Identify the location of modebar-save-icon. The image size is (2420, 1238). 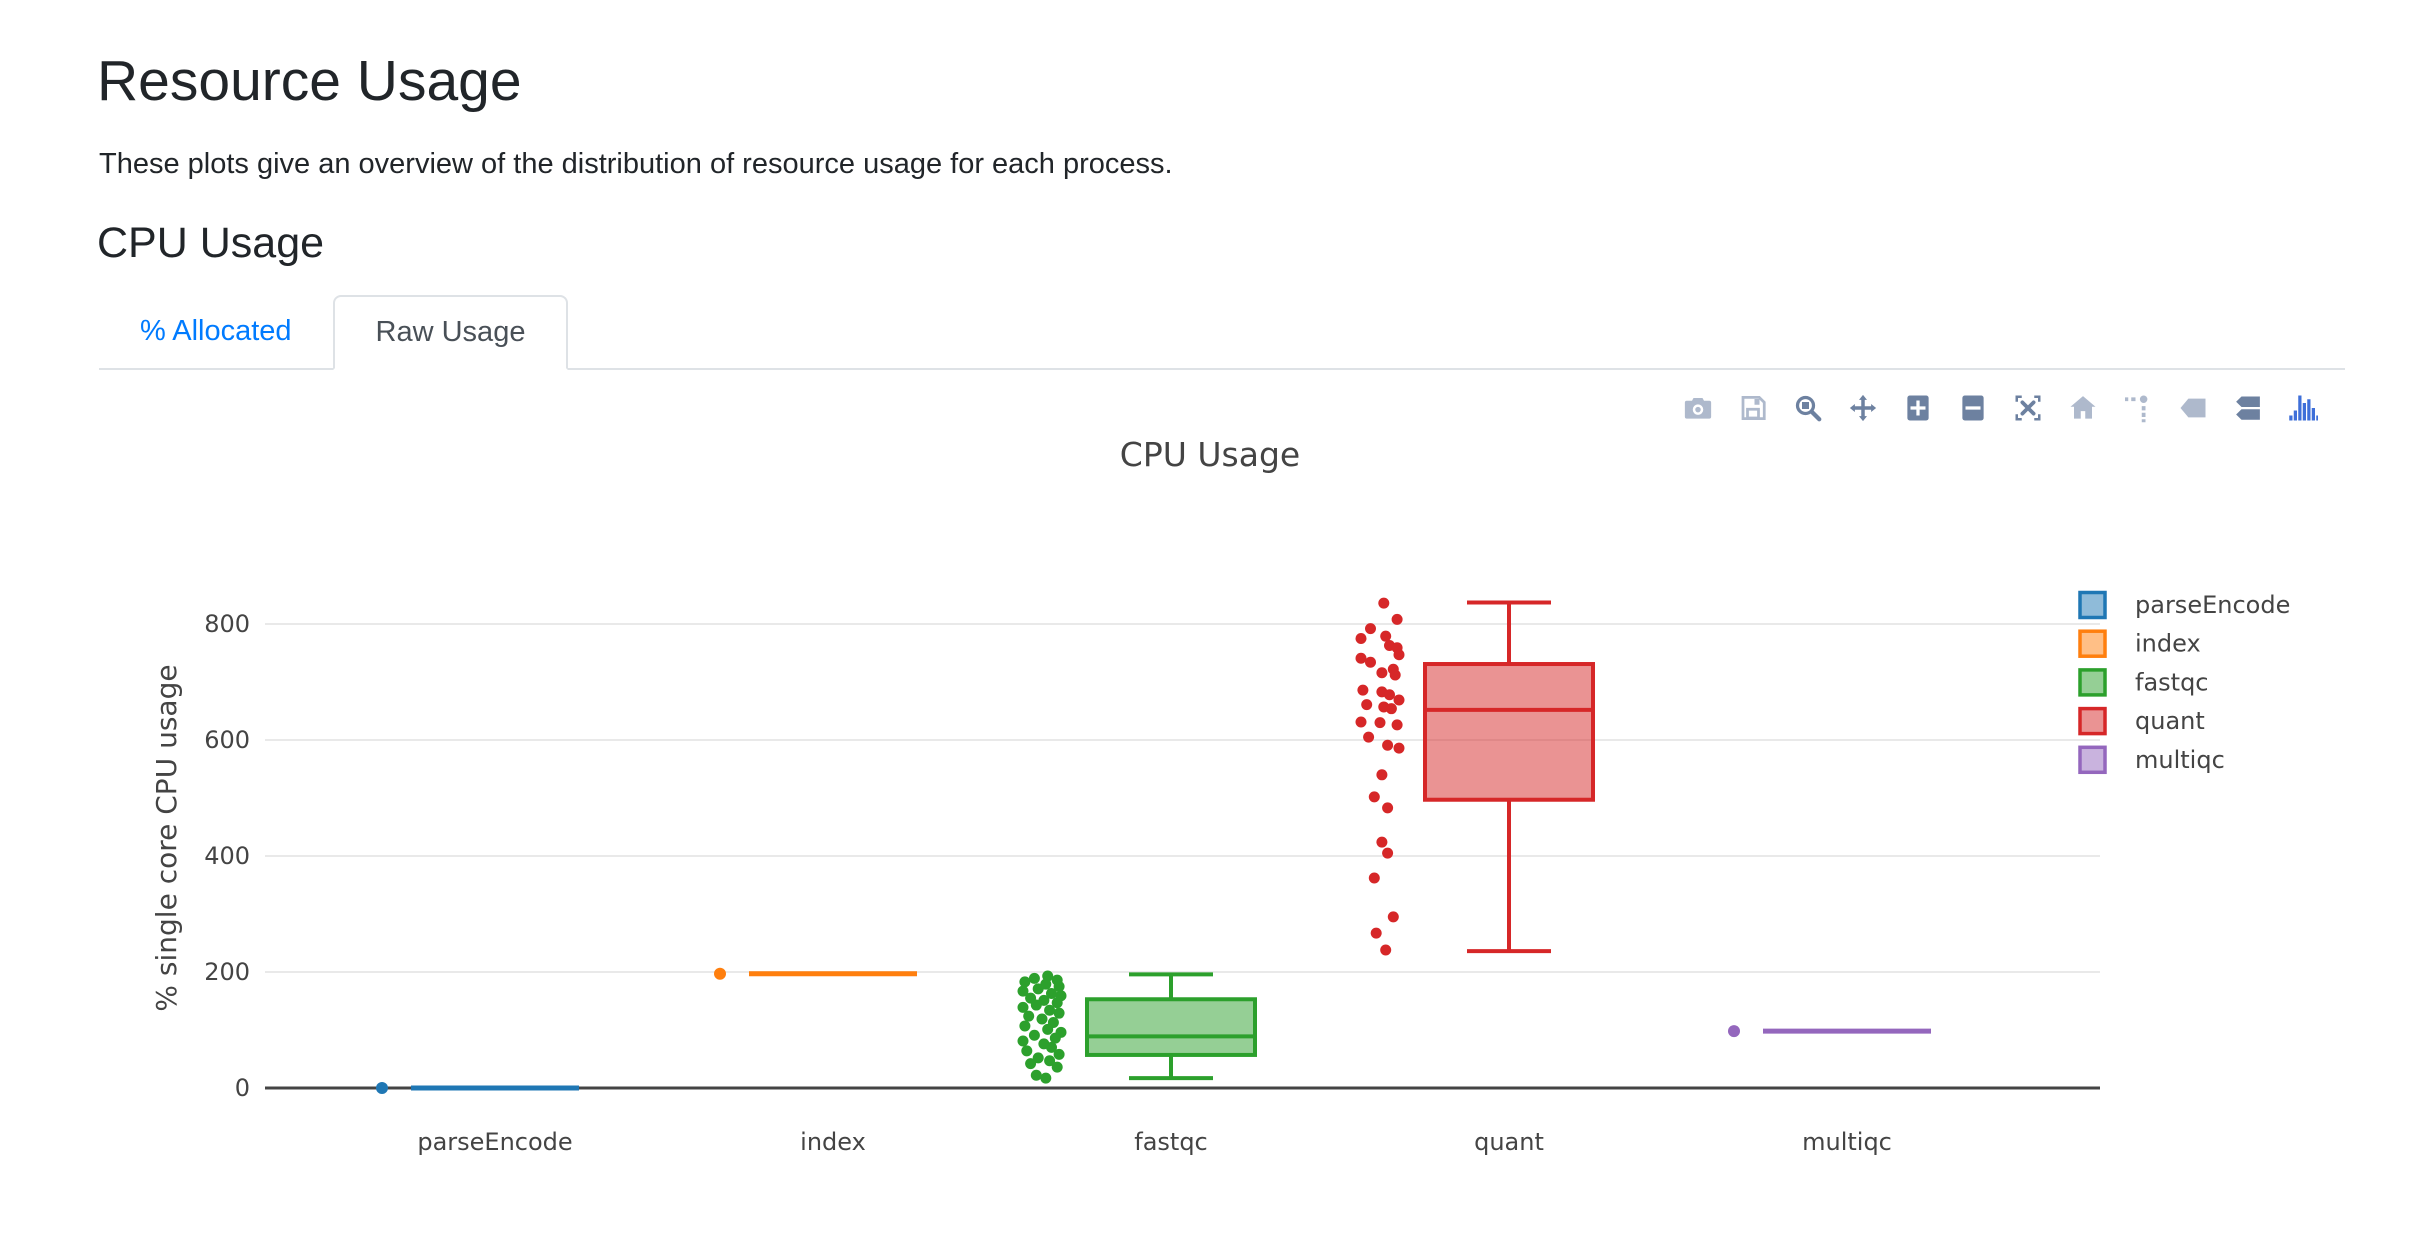
(1753, 408).